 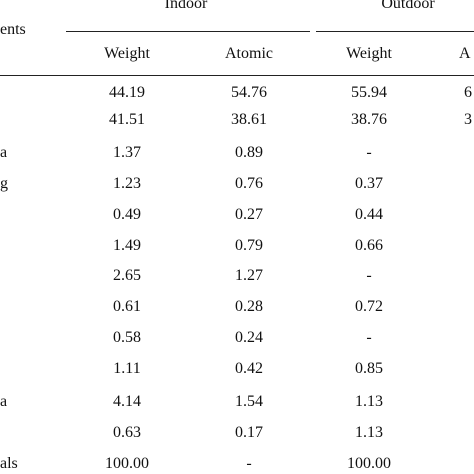 What do you see at coordinates (127, 152) in the screenshot?
I see `cell-indoor-weight: 1.37` at bounding box center [127, 152].